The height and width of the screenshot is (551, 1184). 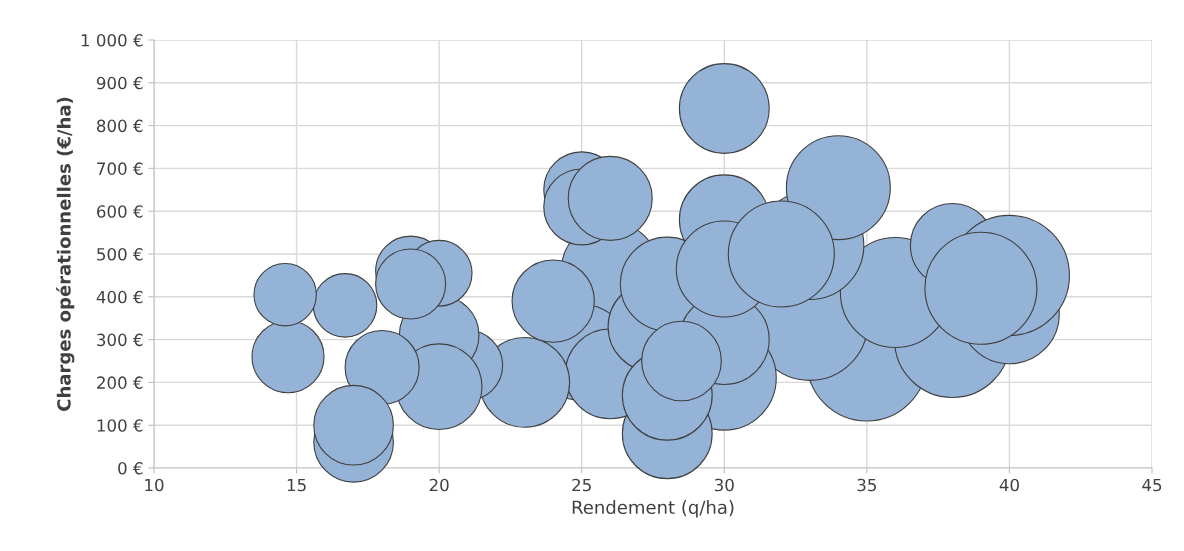 What do you see at coordinates (120, 340) in the screenshot?
I see `y-tick-label: 300 €` at bounding box center [120, 340].